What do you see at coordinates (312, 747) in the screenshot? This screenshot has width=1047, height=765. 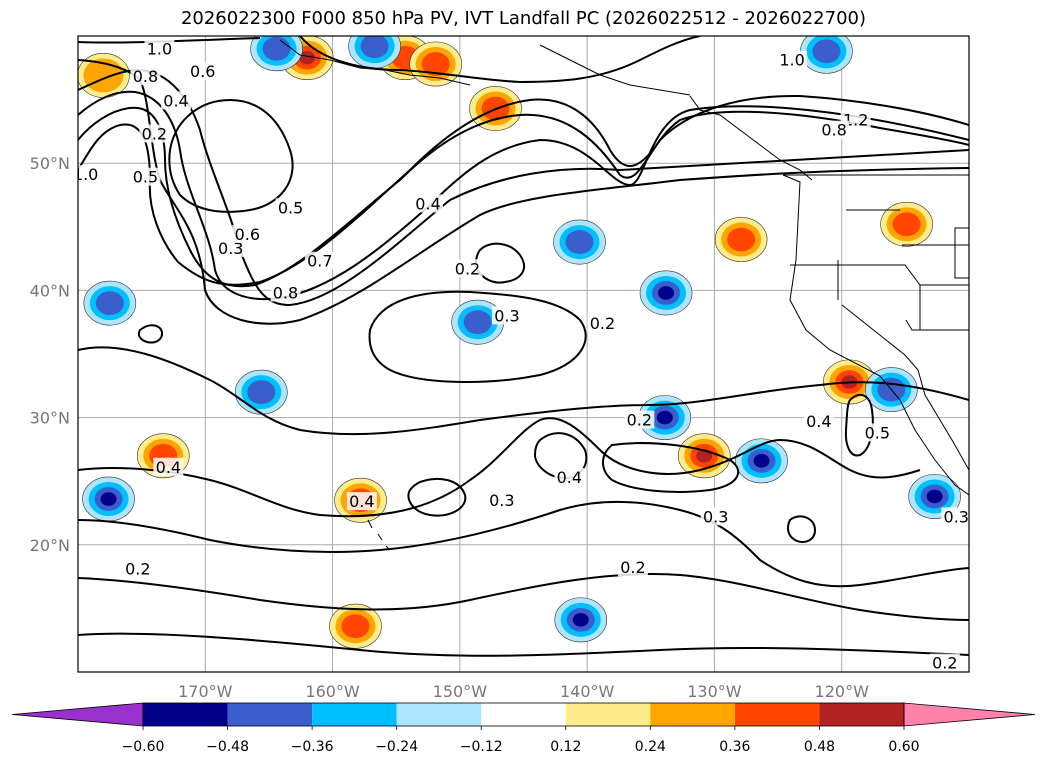 I see `colorbar-tick-label: −0.36` at bounding box center [312, 747].